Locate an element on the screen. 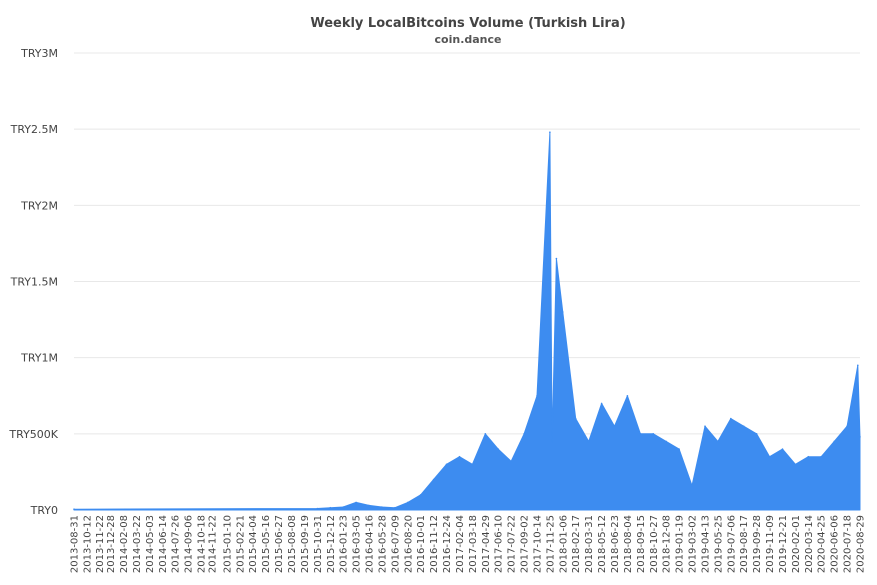 Image resolution: width=877 pixels, height=585 pixels. x-tick-label: 2013-08-31 is located at coordinates (75, 544).